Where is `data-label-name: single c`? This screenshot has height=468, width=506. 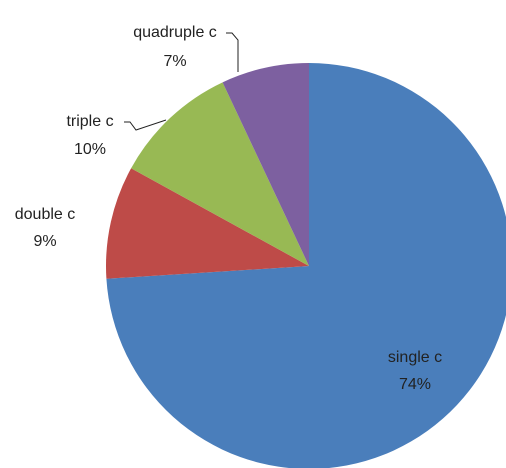 data-label-name: single c is located at coordinates (415, 357).